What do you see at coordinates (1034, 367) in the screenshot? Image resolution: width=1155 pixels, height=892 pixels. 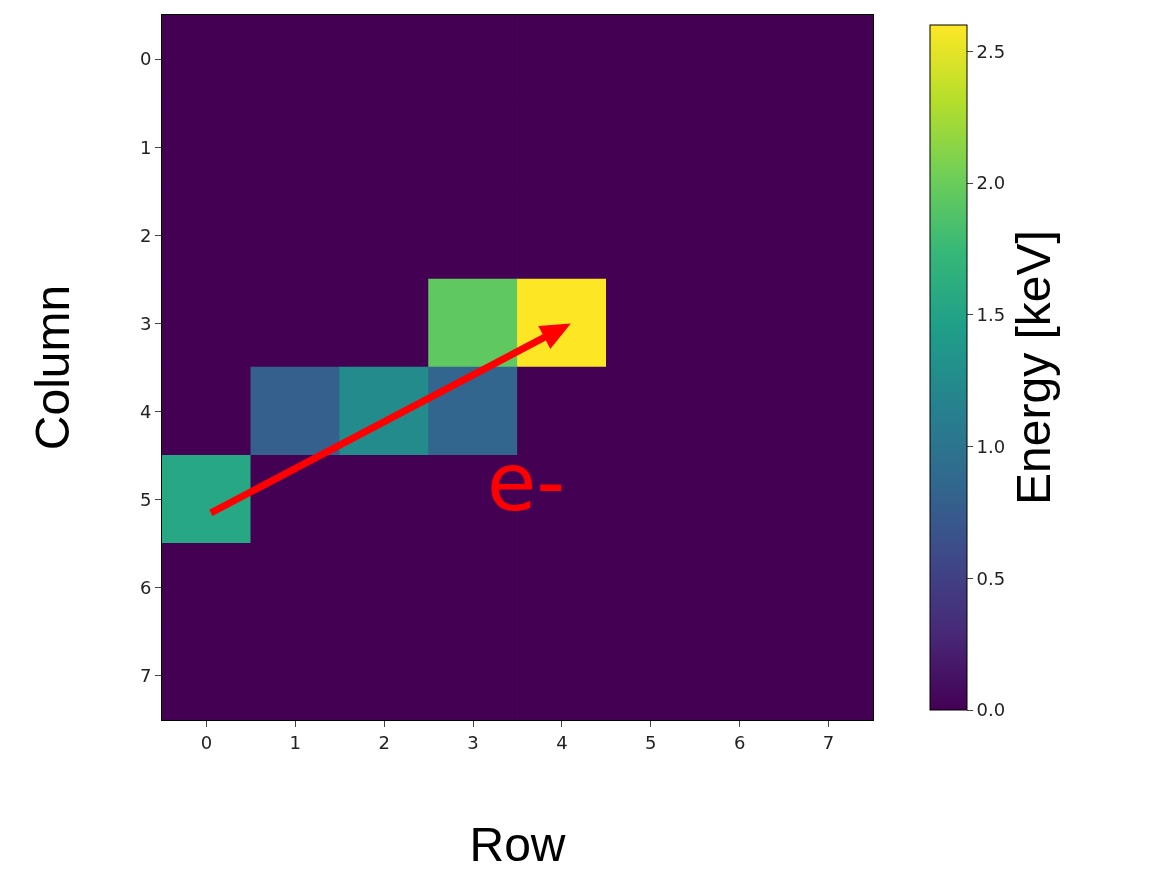 I see `color-bar-title: Energy [keV]` at bounding box center [1034, 367].